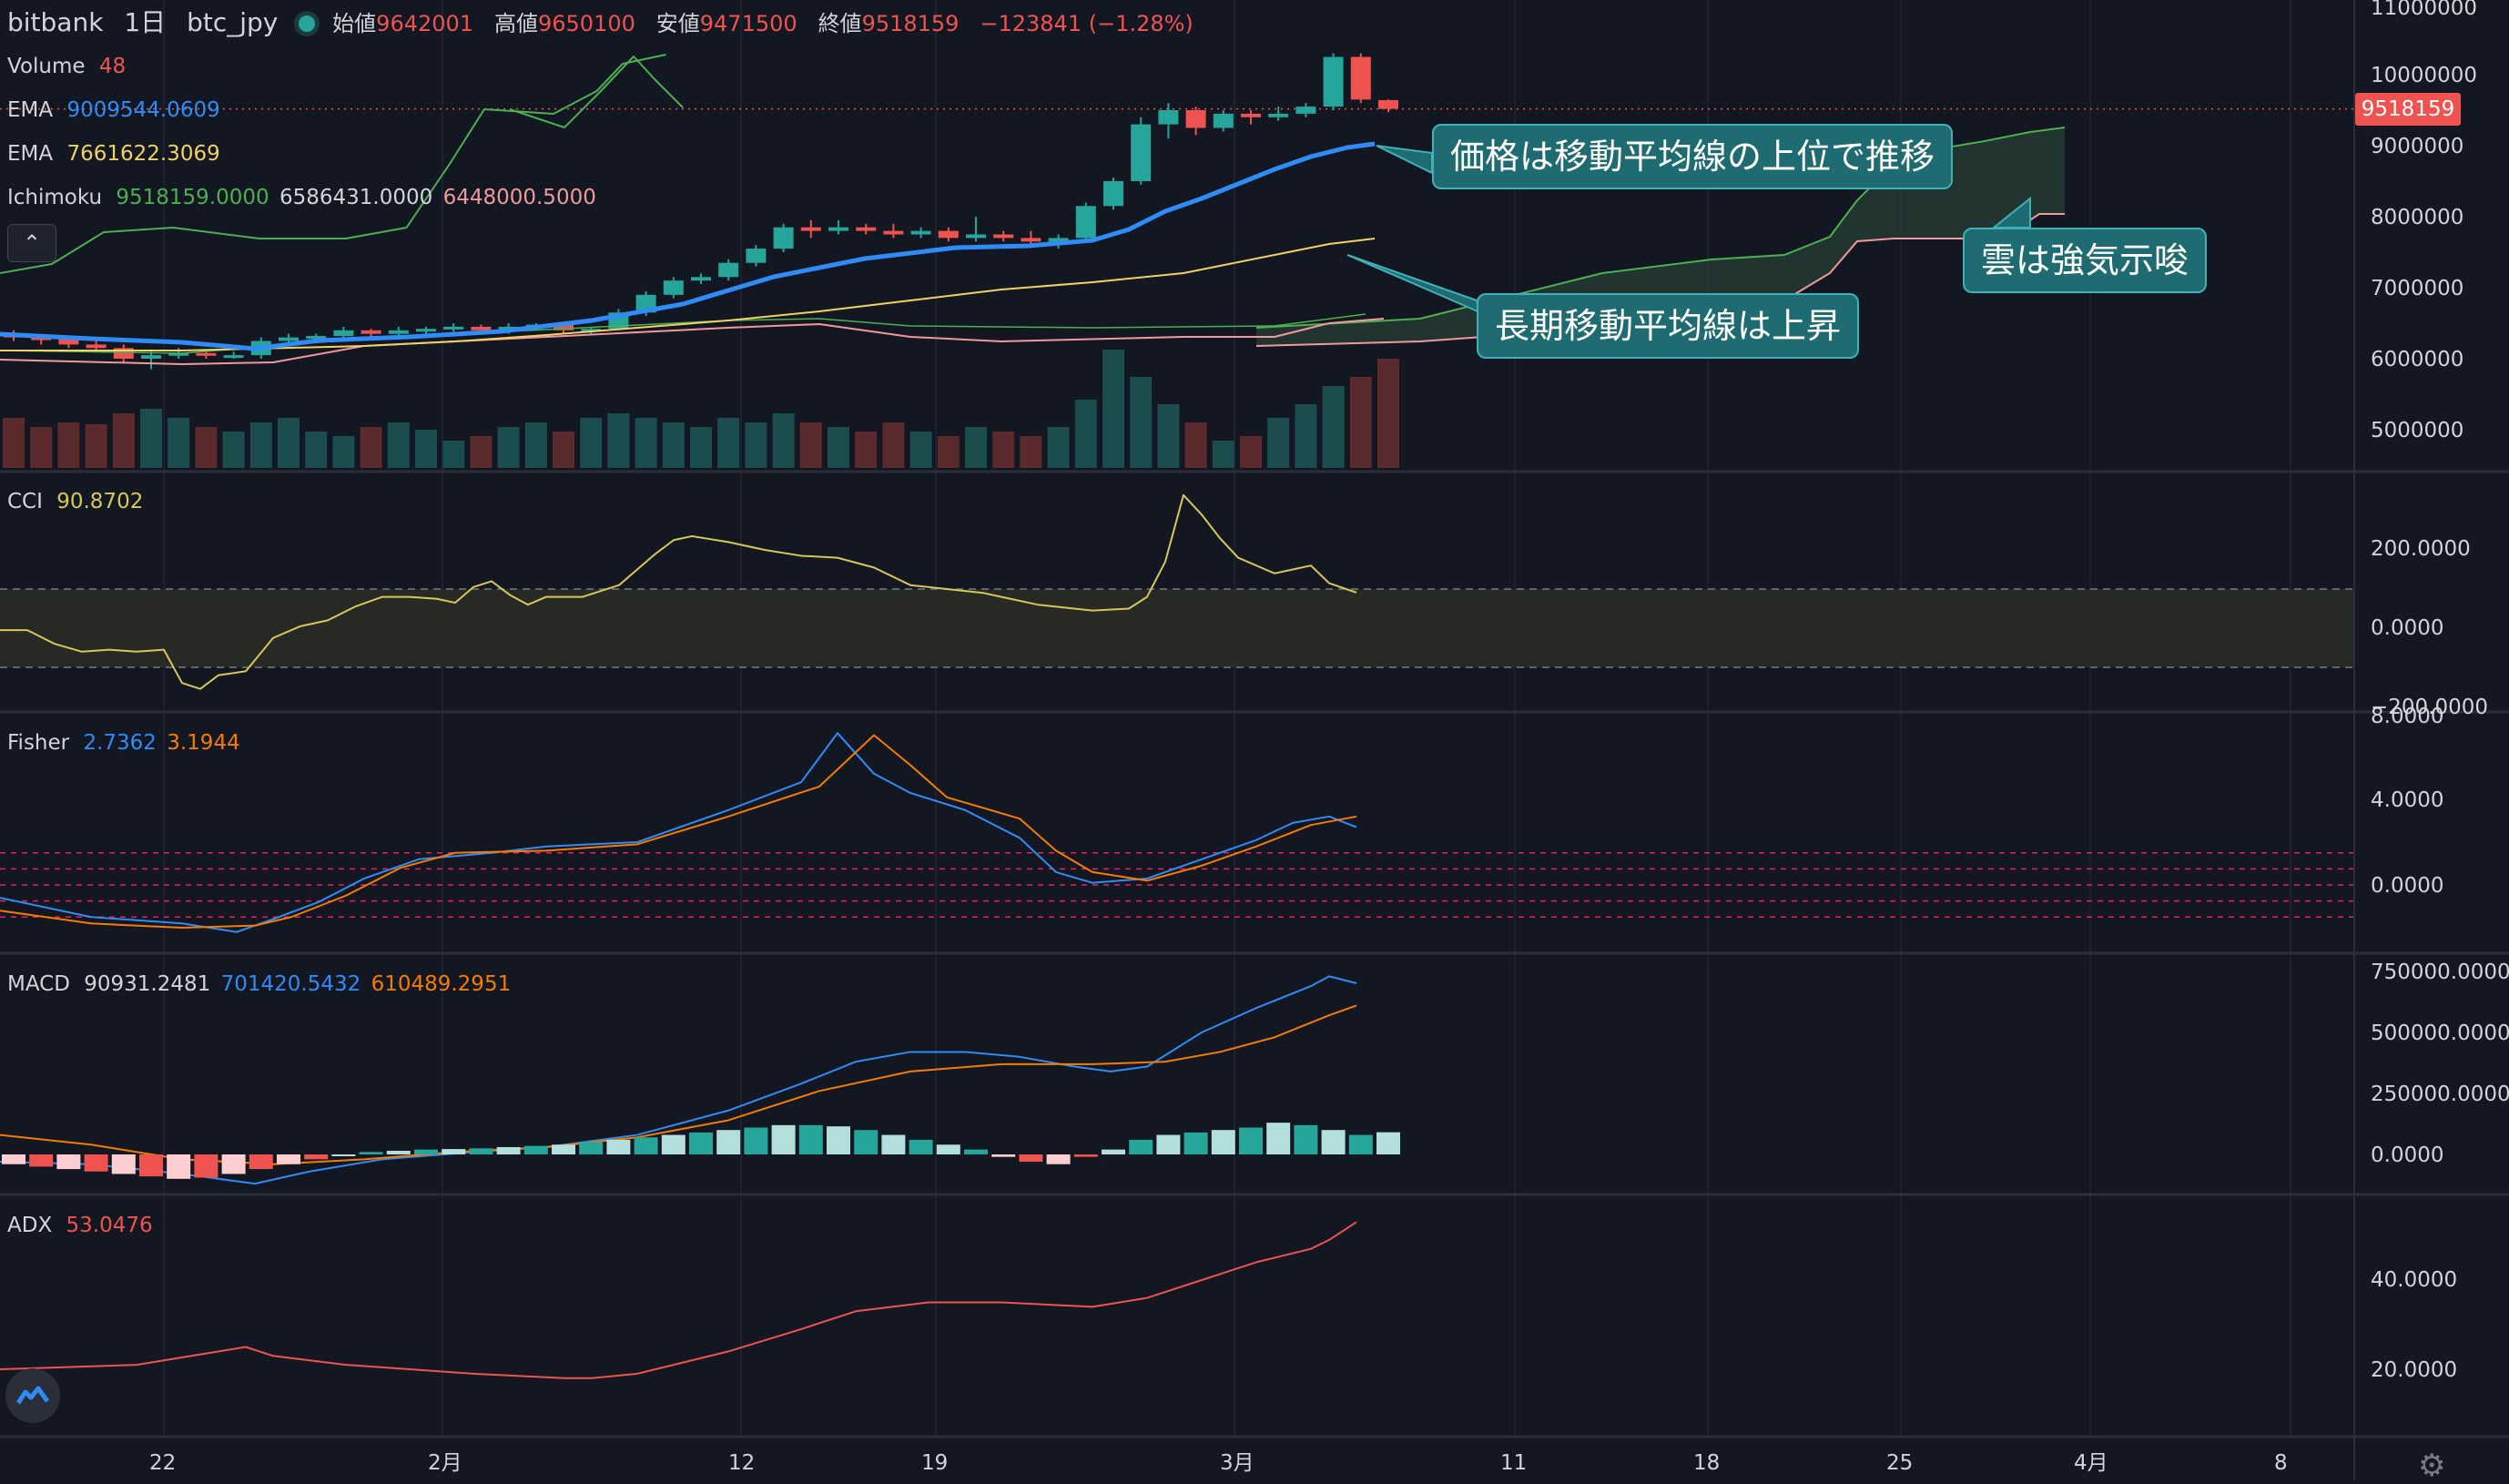 The height and width of the screenshot is (1484, 2509). What do you see at coordinates (120, 743) in the screenshot?
I see `fisher-value-1: 2.7362` at bounding box center [120, 743].